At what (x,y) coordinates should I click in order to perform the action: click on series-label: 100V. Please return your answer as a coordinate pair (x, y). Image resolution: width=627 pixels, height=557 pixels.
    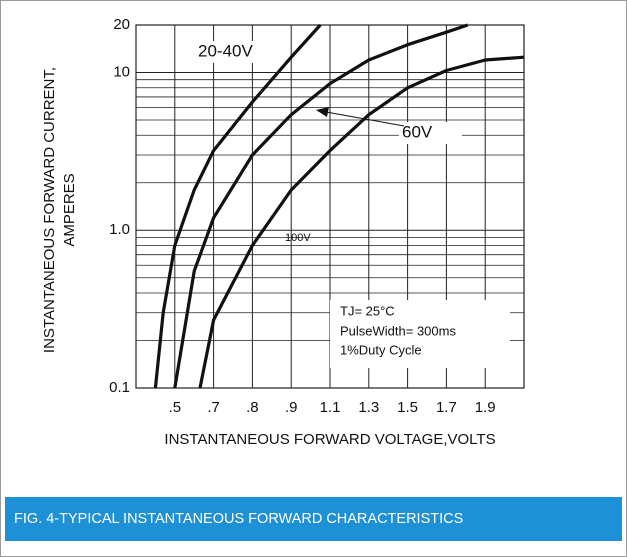
    Looking at the image, I should click on (298, 238).